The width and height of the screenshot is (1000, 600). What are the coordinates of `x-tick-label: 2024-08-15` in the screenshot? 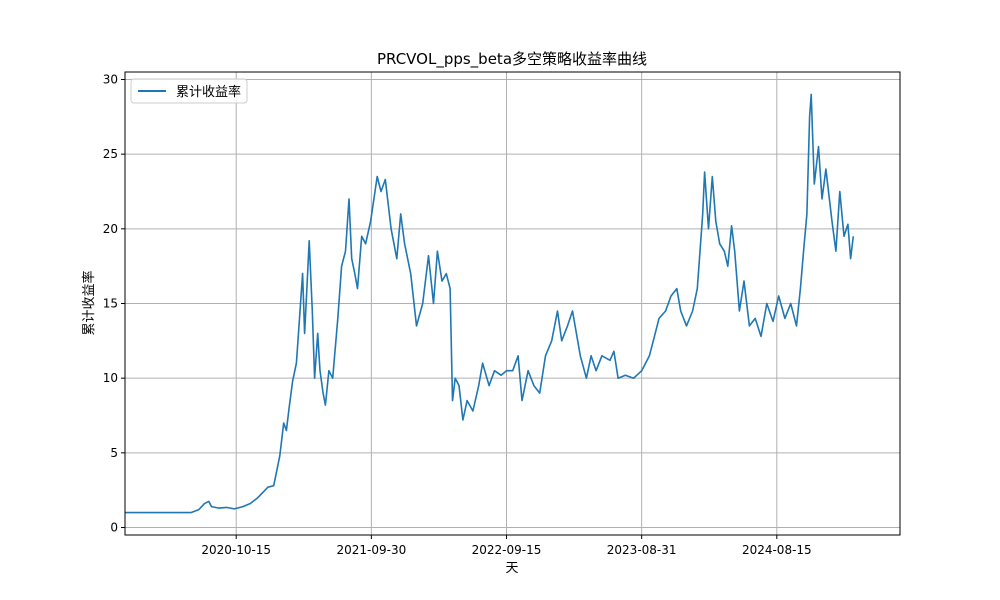 It's located at (777, 550).